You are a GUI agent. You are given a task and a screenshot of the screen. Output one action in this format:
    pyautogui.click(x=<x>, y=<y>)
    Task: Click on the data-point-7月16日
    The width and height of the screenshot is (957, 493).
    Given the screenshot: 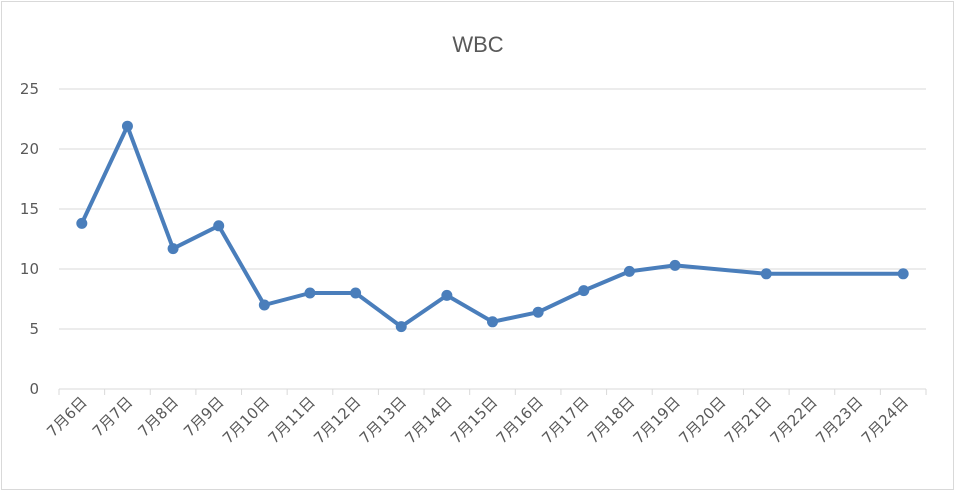 What is the action you would take?
    pyautogui.click(x=538, y=312)
    